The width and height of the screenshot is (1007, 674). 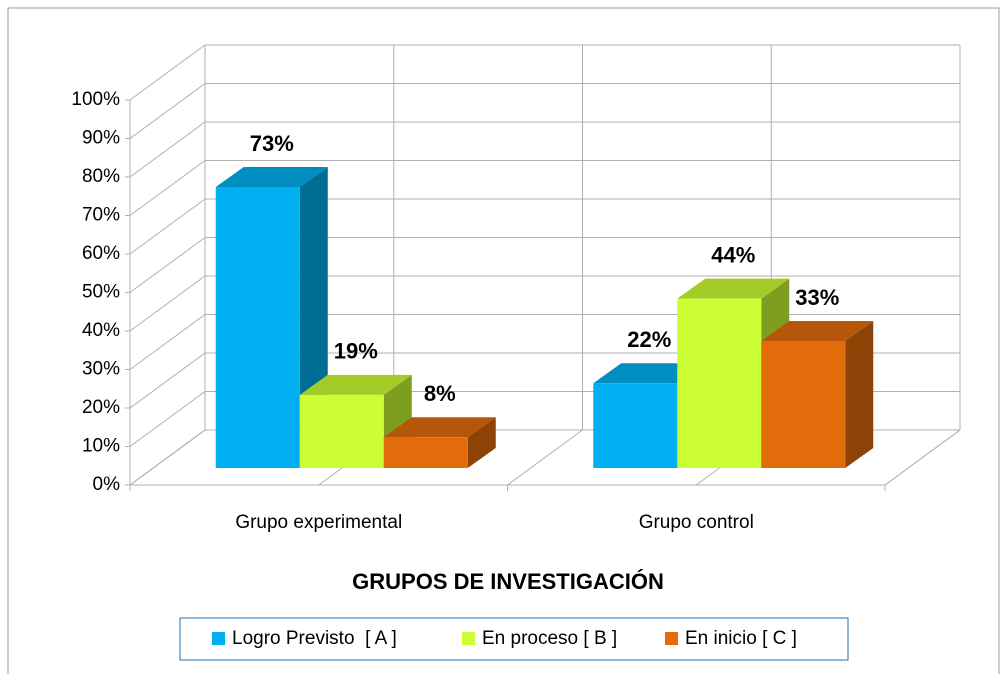 I want to click on data-label: 22%, so click(x=649, y=339).